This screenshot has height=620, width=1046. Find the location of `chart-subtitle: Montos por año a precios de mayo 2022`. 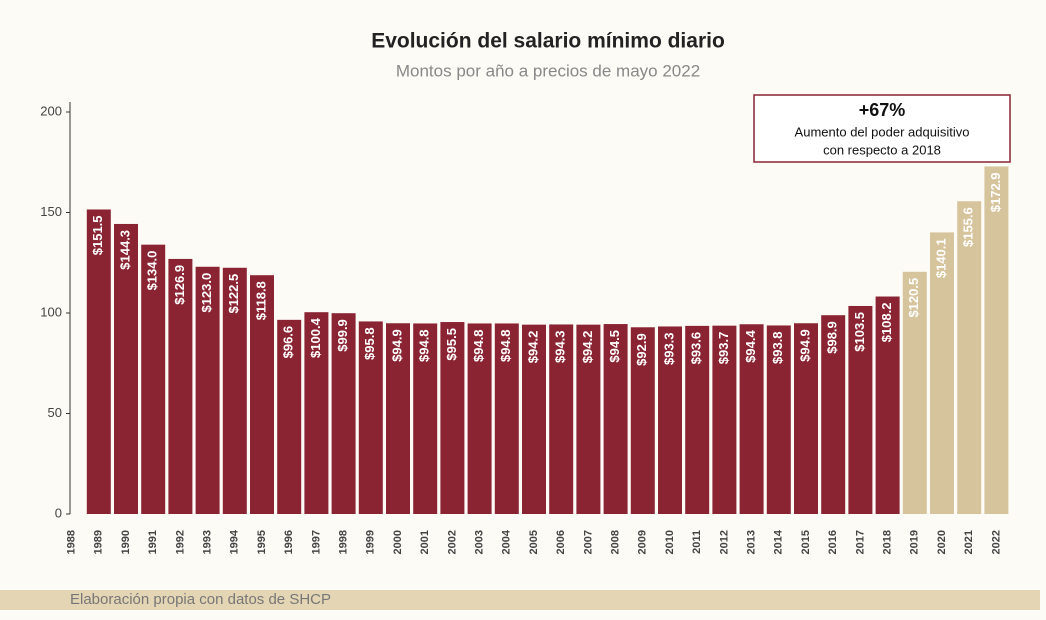

chart-subtitle: Montos por año a precios de mayo 2022 is located at coordinates (548, 70).